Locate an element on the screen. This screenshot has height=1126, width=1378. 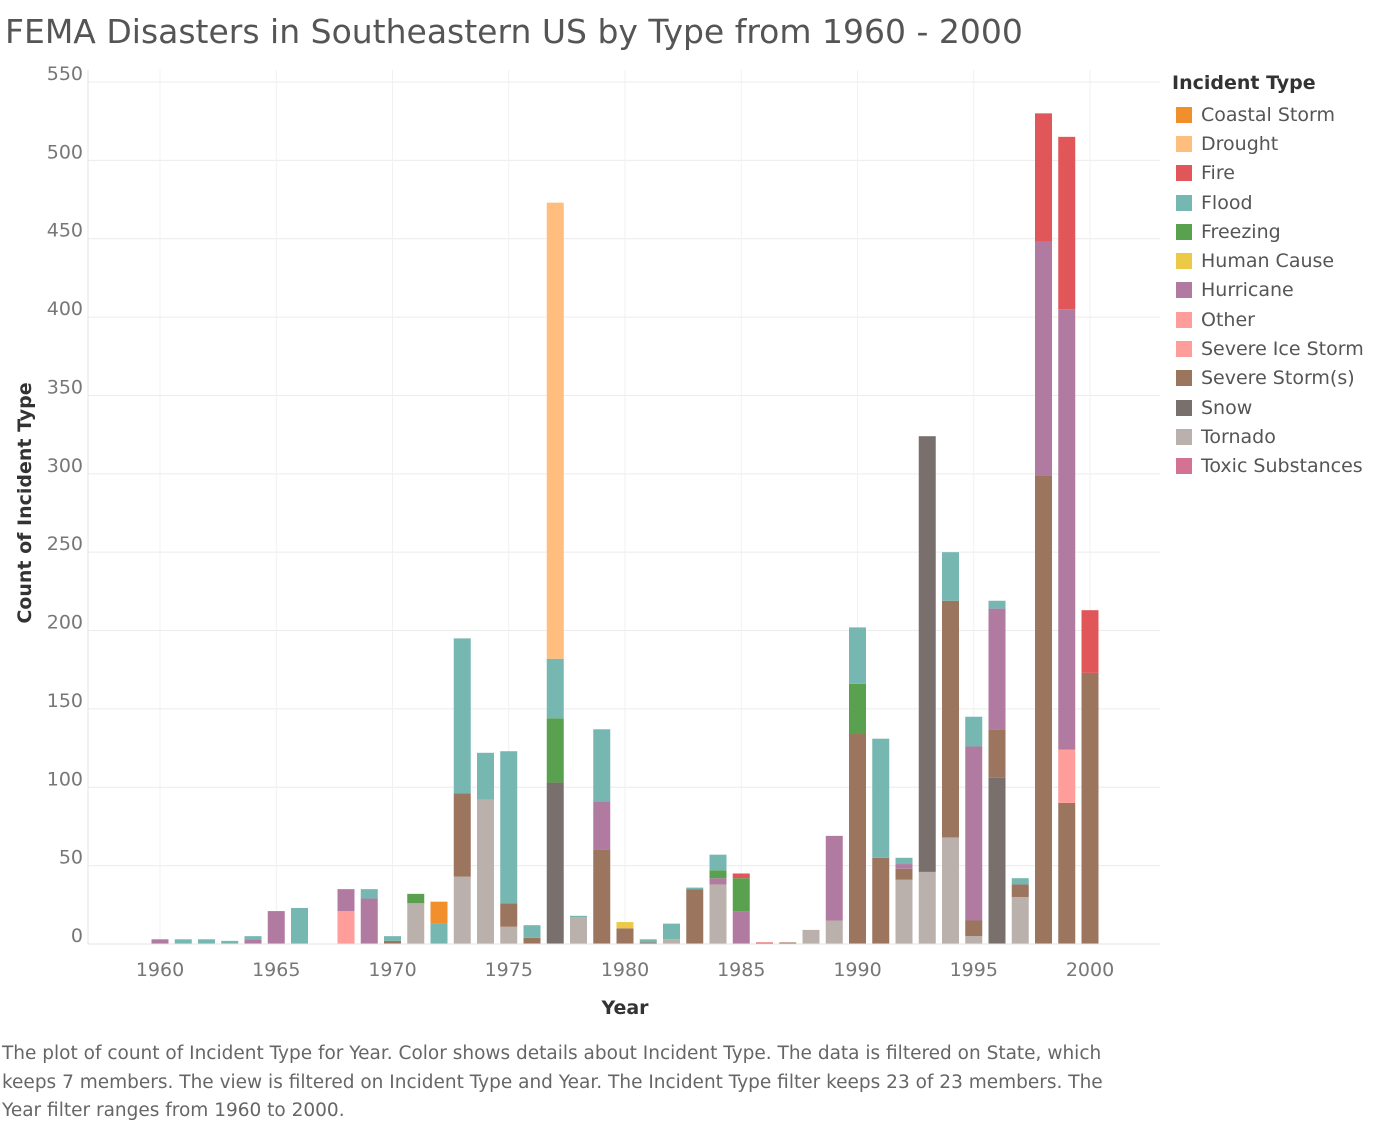
y-tick-label: 450 is located at coordinates (65, 231).